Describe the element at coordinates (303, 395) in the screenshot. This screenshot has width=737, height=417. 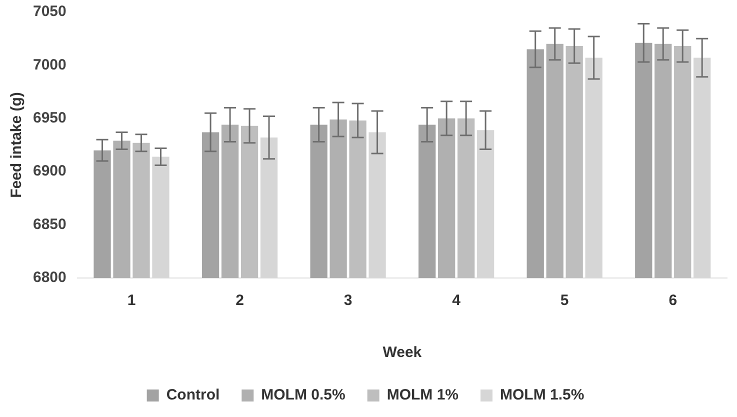
I see `legend-label: MOLM 0.5%` at that location.